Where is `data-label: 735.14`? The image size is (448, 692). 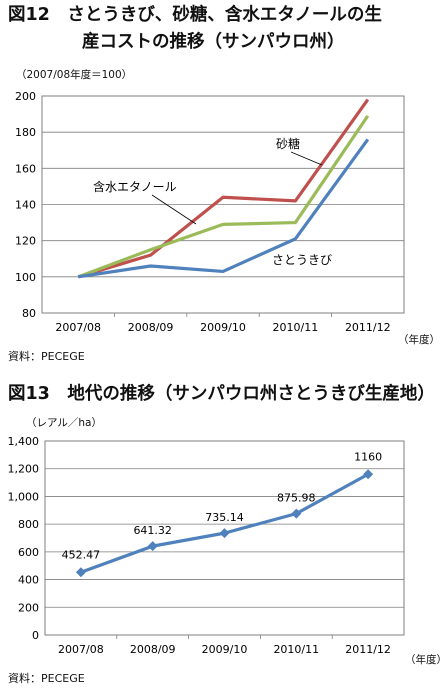 data-label: 735.14 is located at coordinates (224, 517).